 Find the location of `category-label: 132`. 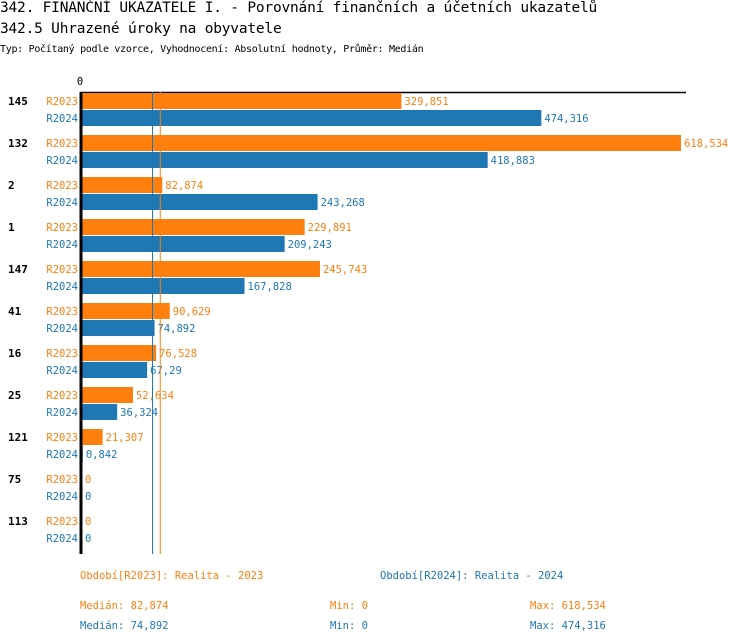

category-label: 132 is located at coordinates (18, 143).